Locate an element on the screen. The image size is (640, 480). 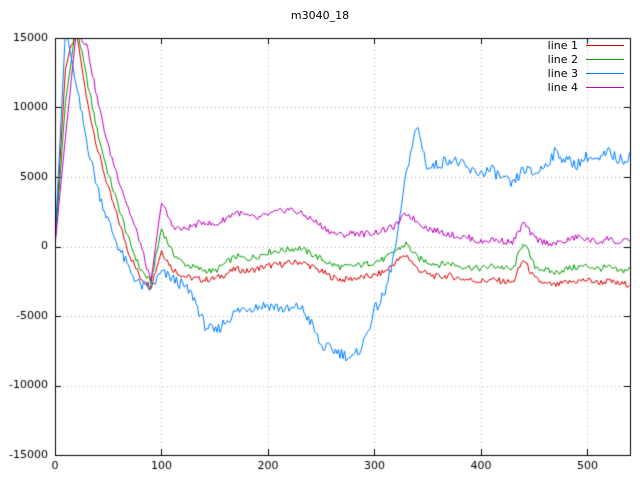
legend-label-line2: line 2 is located at coordinates (562, 59).